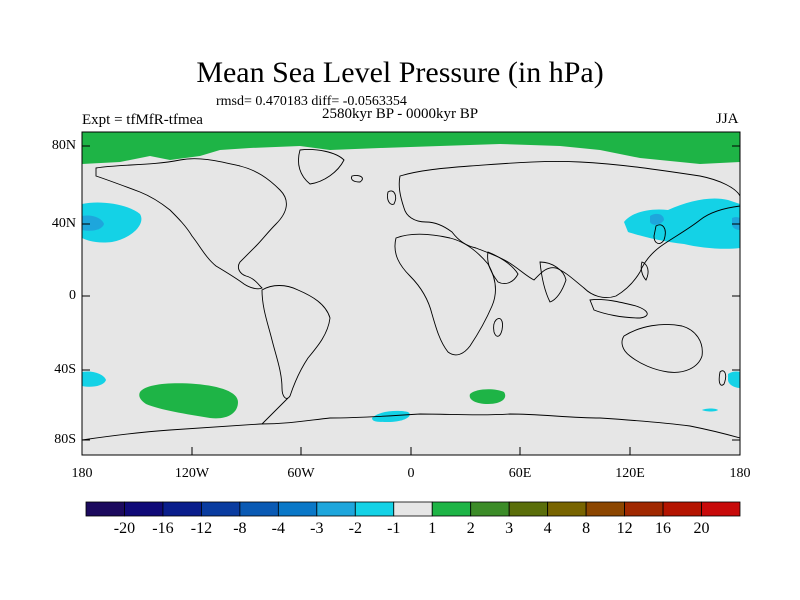 This screenshot has height=600, width=800. Describe the element at coordinates (586, 528) in the screenshot. I see `colorbar-label: 8` at that location.